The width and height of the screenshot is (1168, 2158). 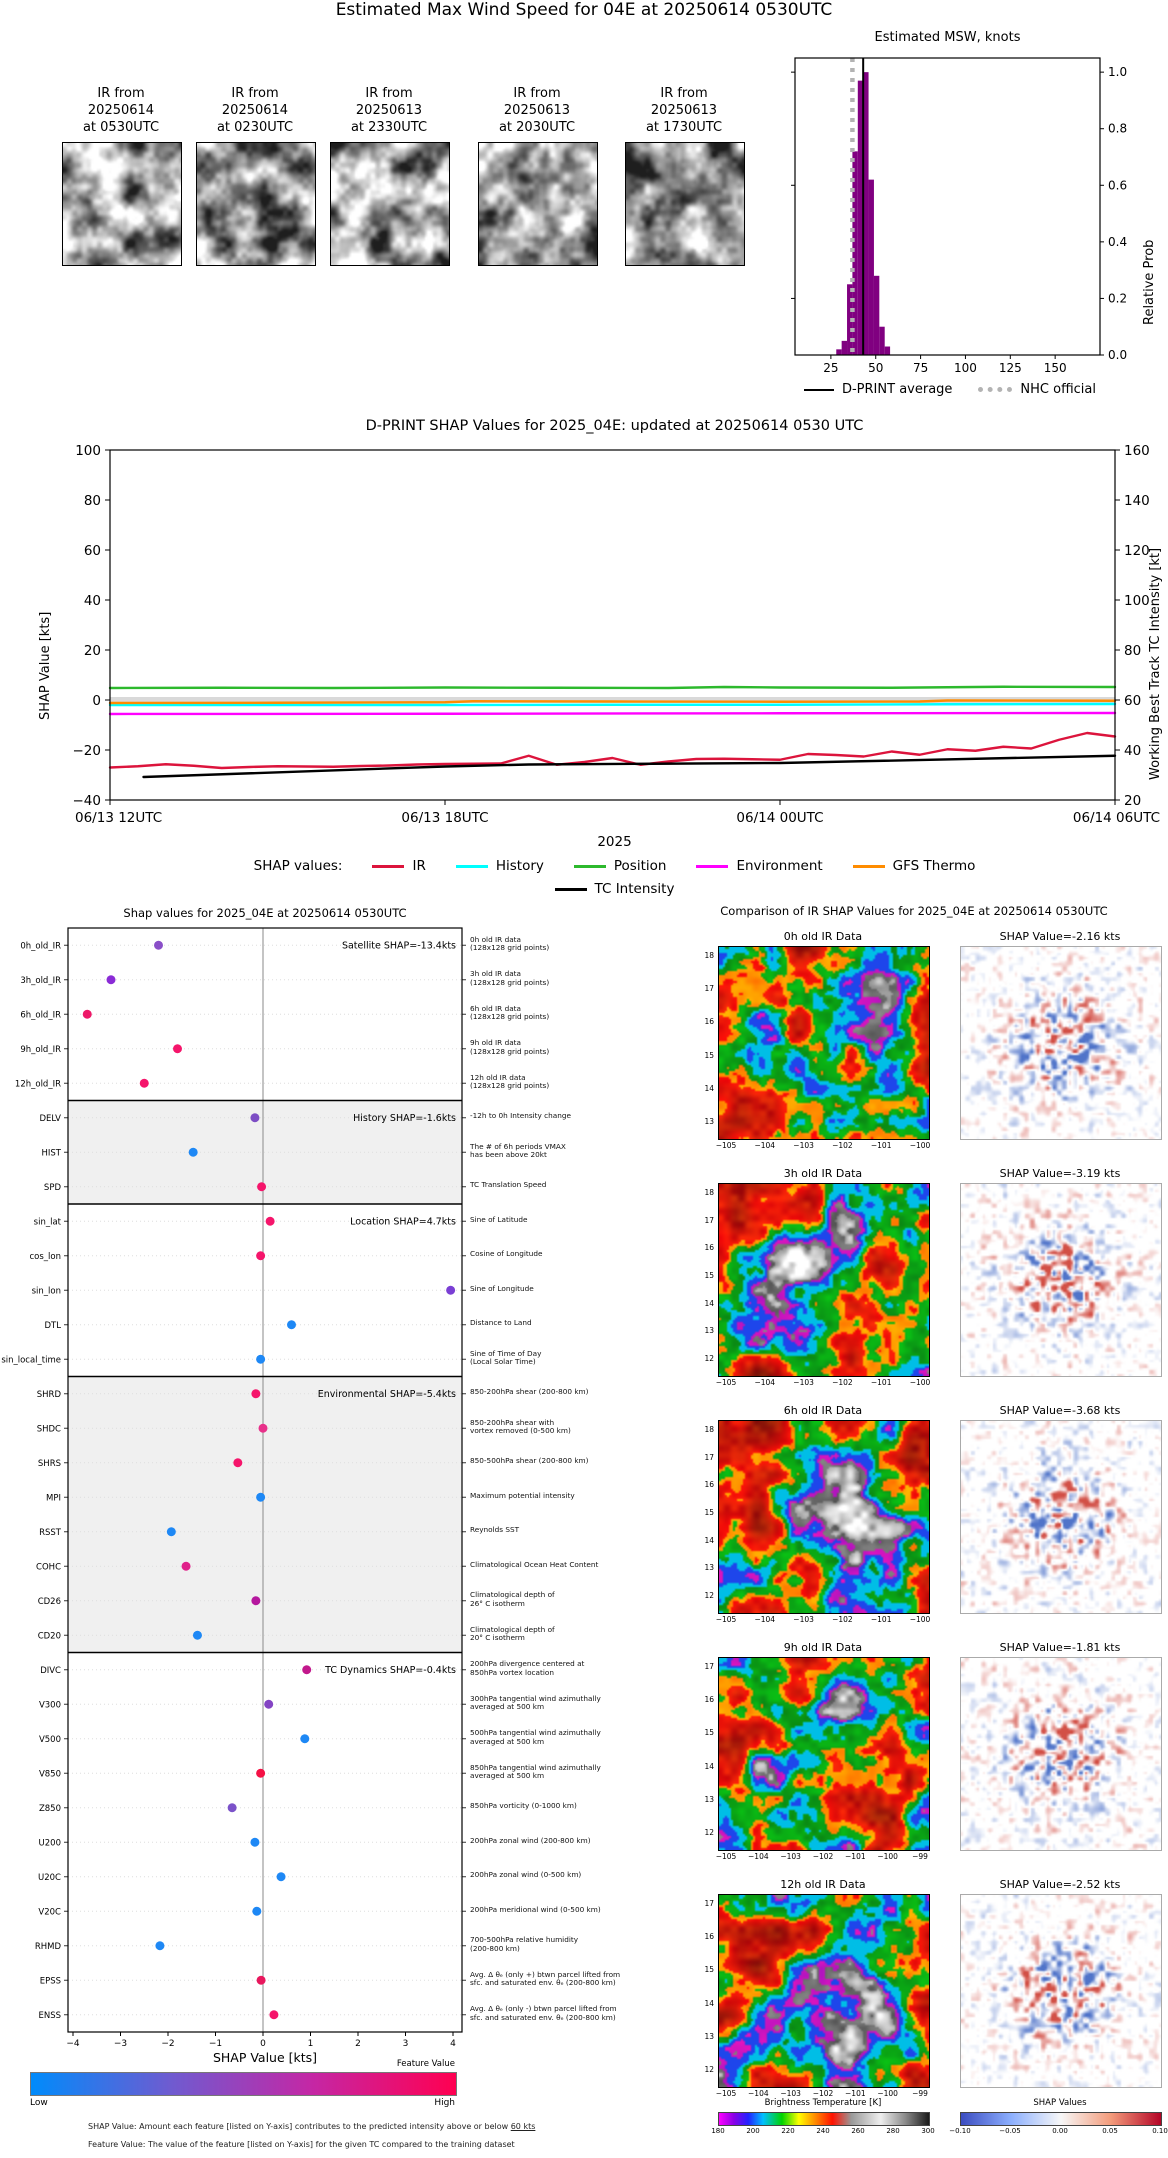 What do you see at coordinates (523, 2126) in the screenshot?
I see `note-shap-underline: 60 kts` at bounding box center [523, 2126].